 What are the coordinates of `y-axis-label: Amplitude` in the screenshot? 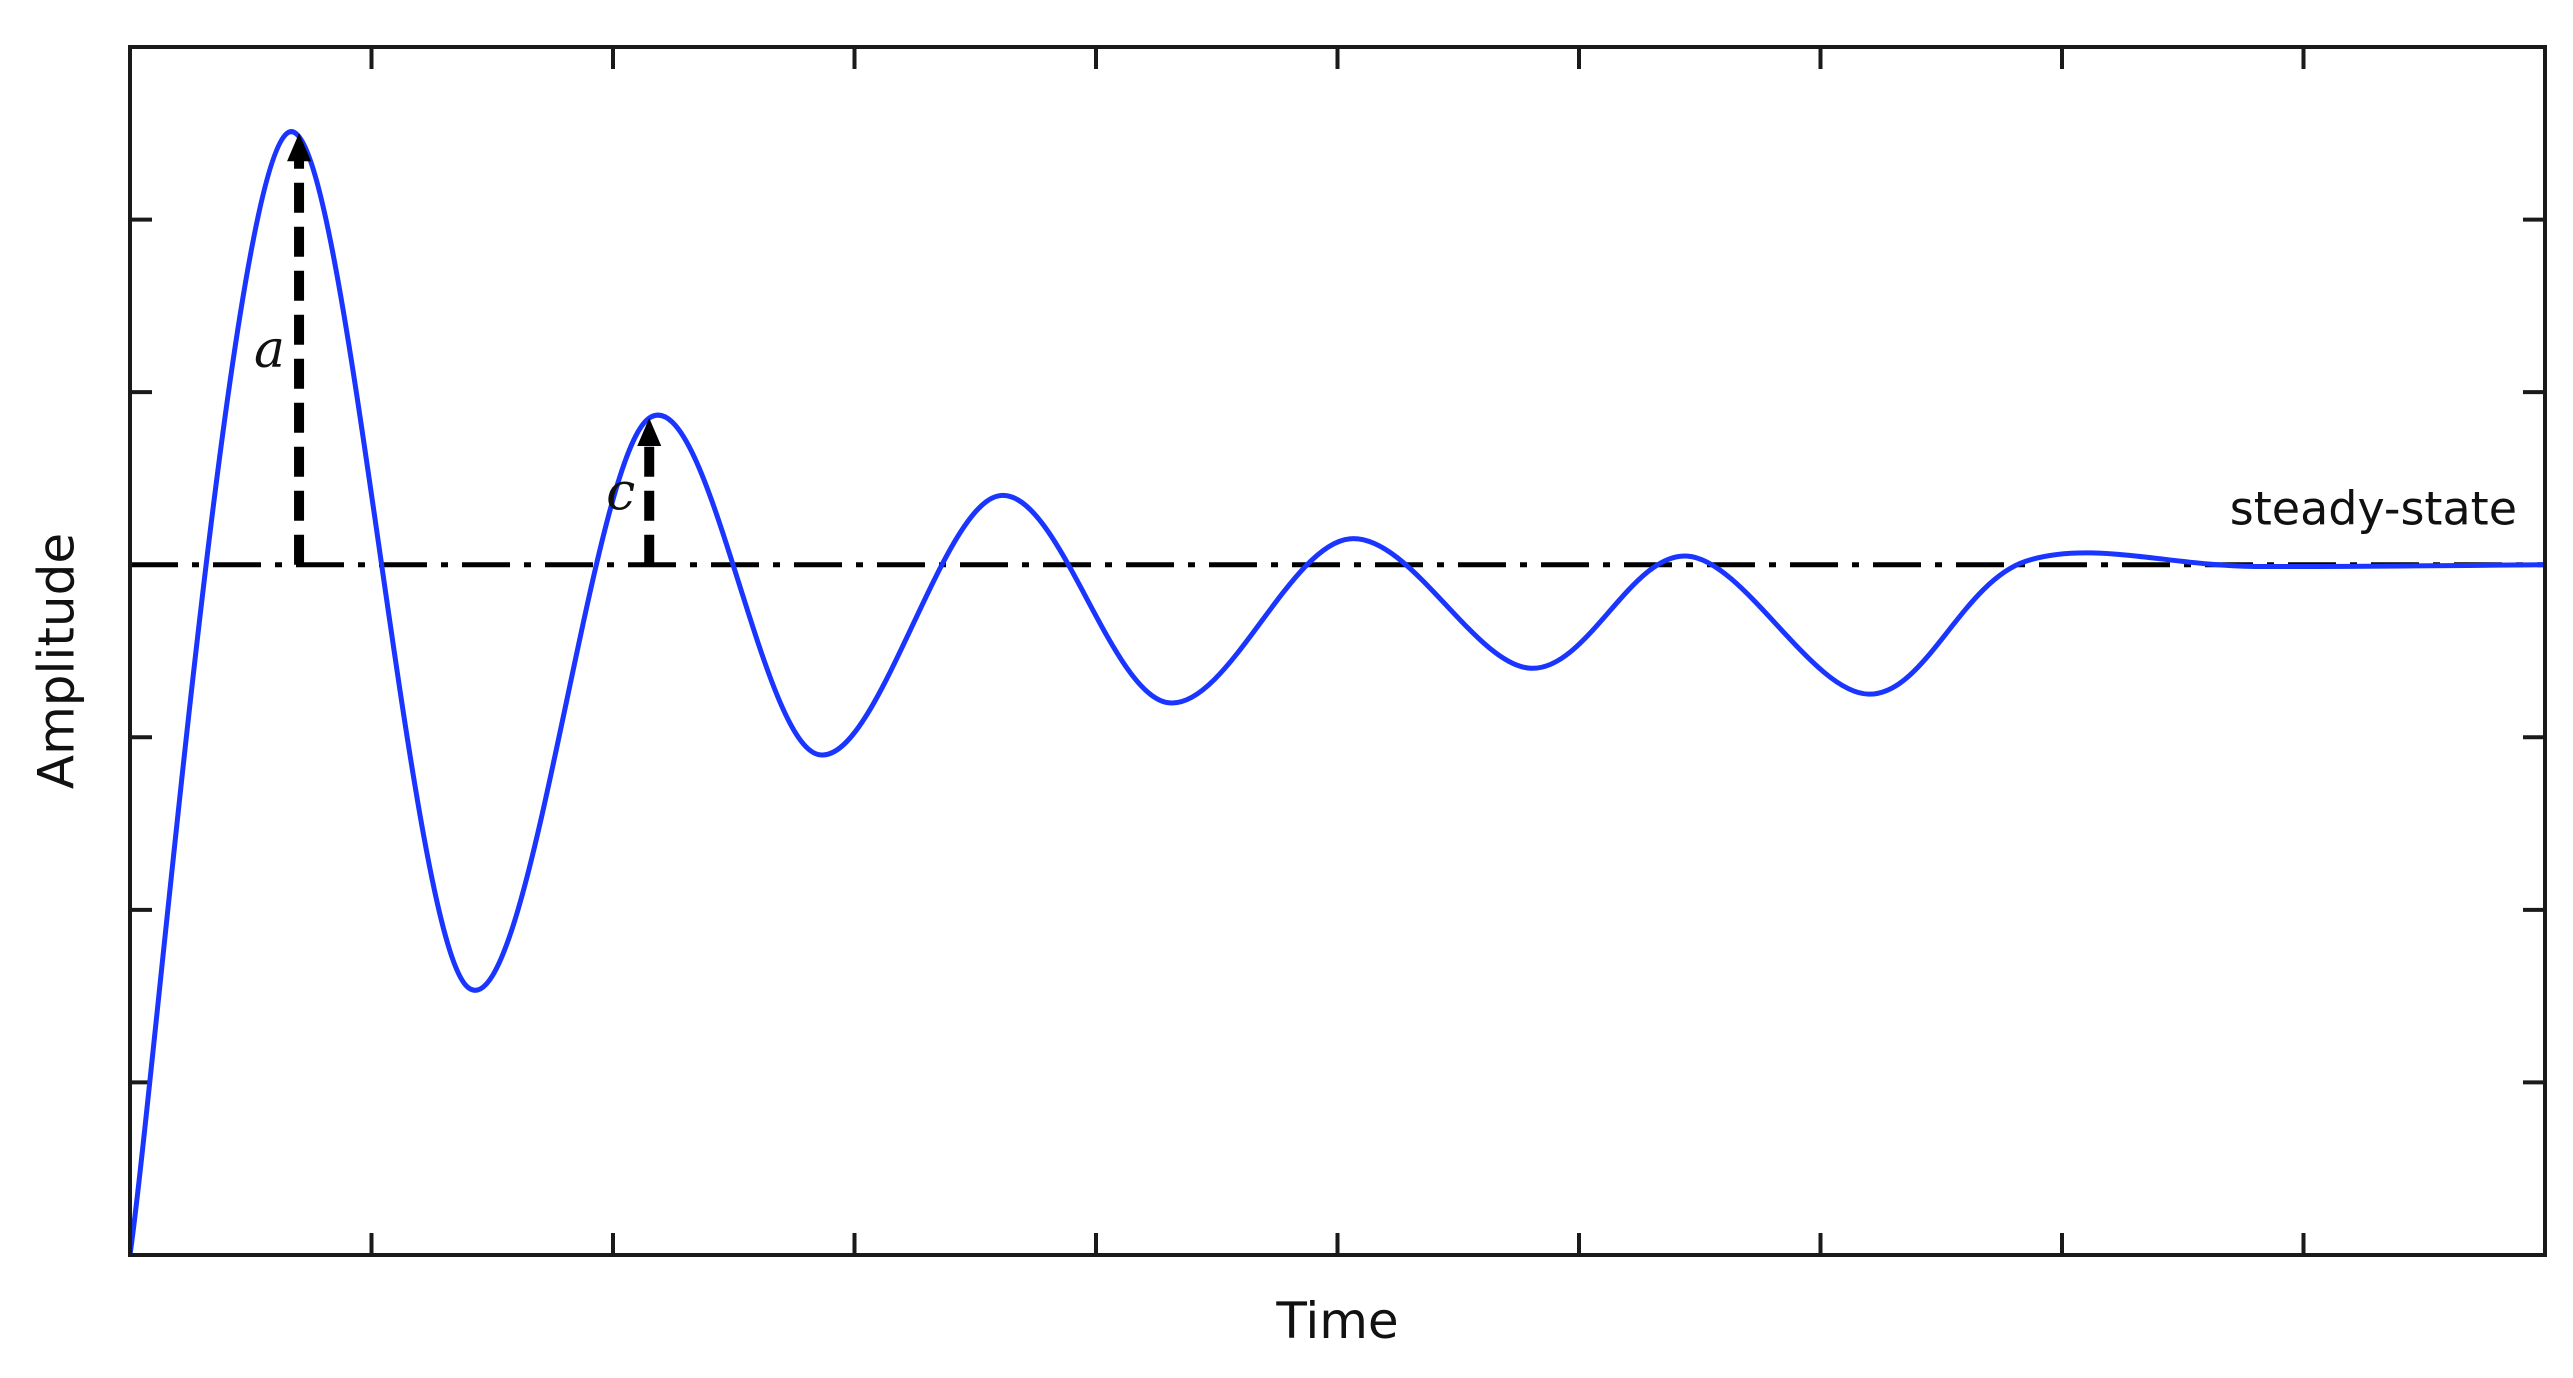 It's located at (57, 661).